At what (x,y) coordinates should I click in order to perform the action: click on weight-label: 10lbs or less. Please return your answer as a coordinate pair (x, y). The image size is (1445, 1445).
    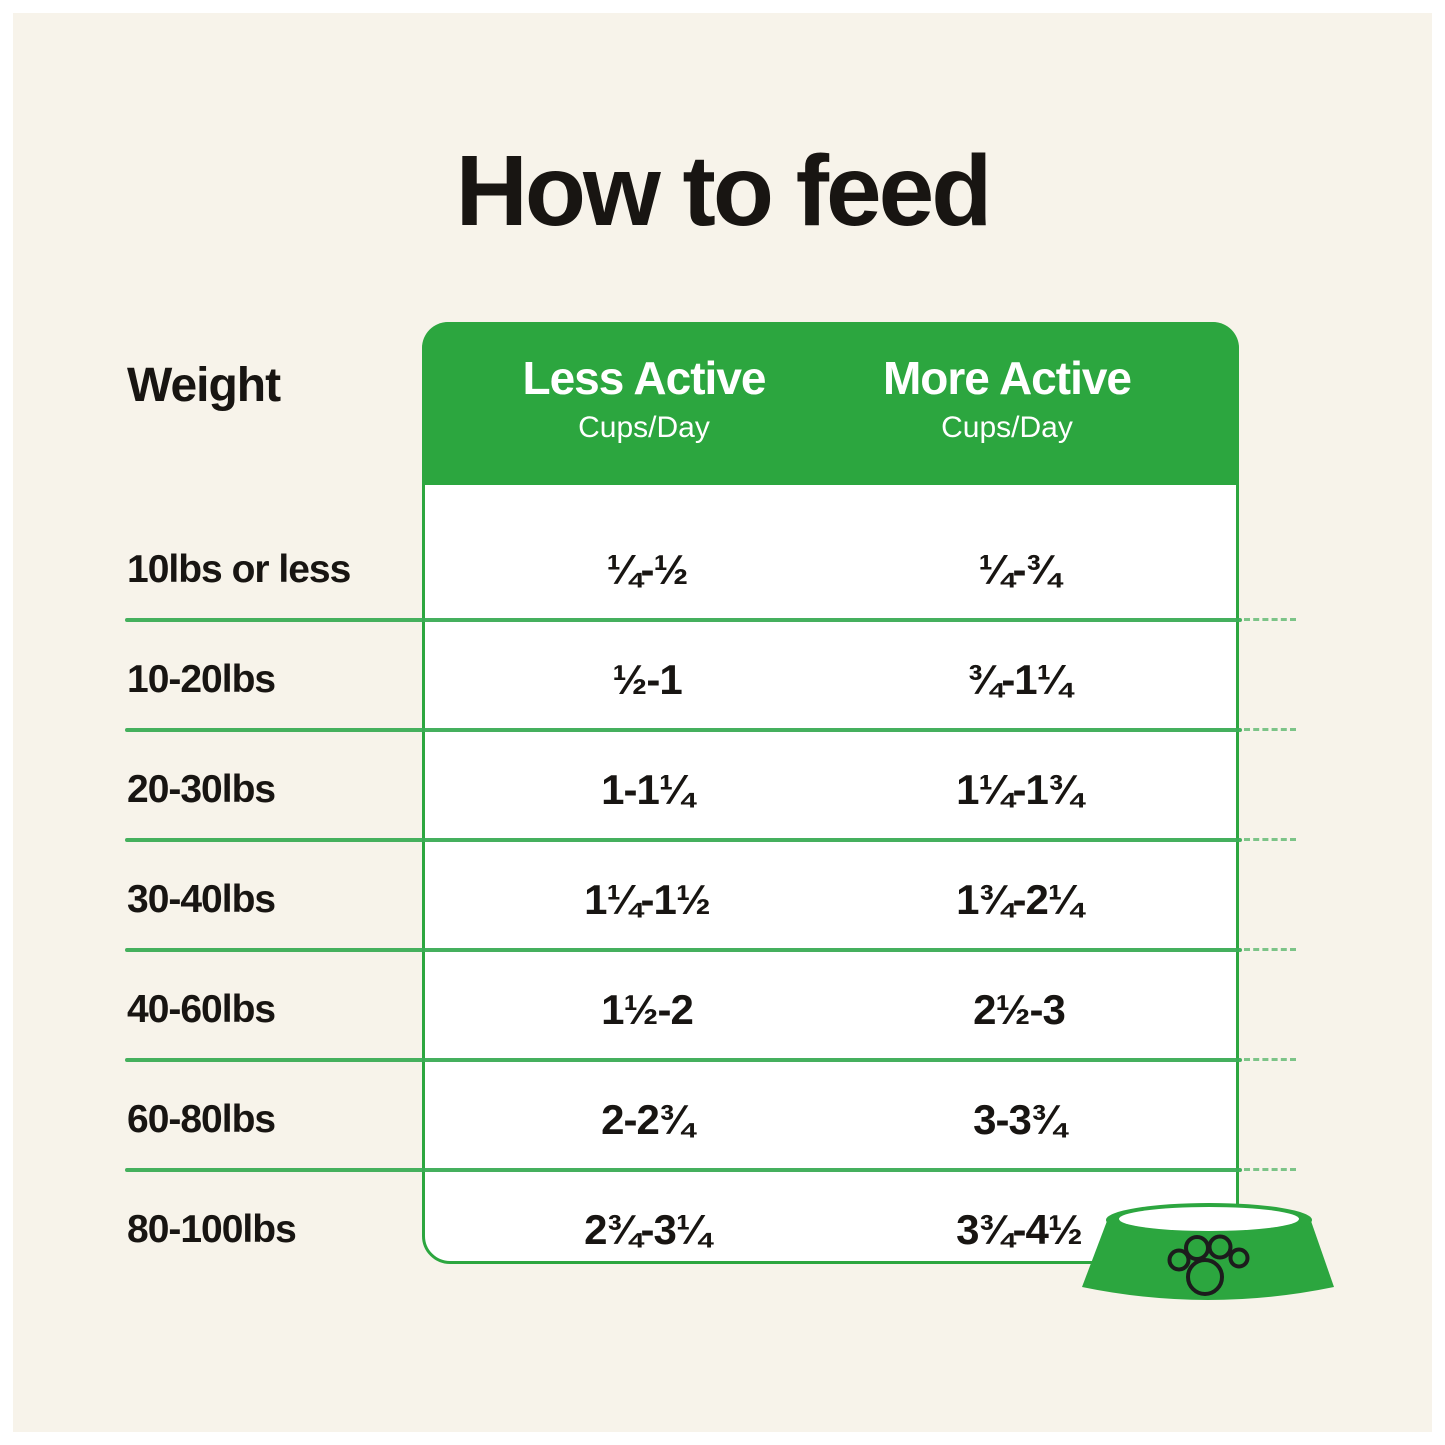
    Looking at the image, I should click on (239, 569).